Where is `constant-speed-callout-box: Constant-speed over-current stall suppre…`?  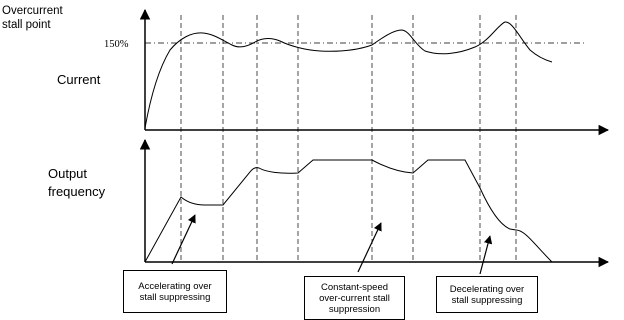 constant-speed-callout-box: Constant-speed over-current stall suppre… is located at coordinates (354, 298).